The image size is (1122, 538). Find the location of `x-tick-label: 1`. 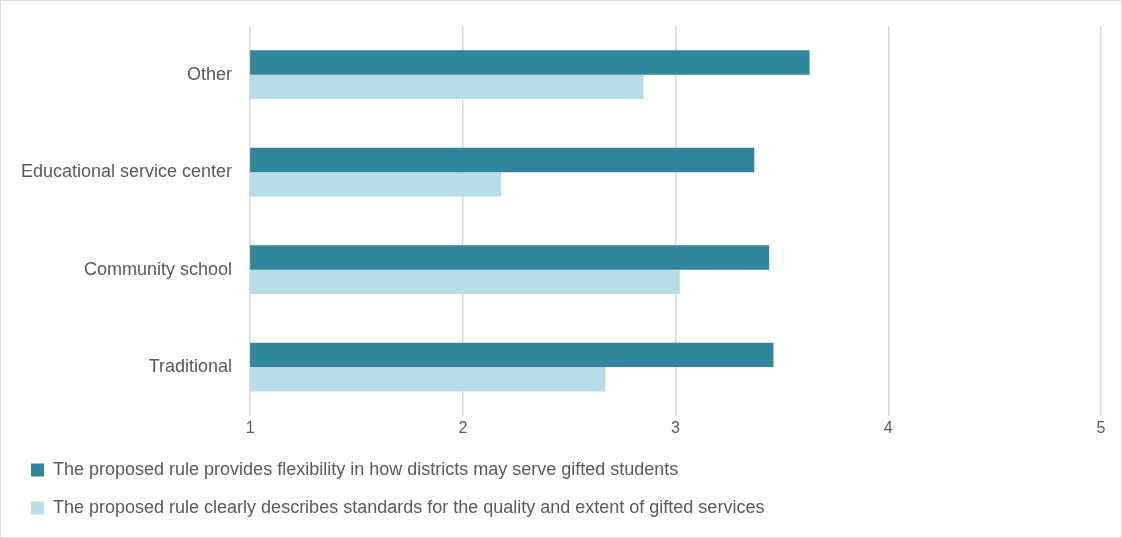

x-tick-label: 1 is located at coordinates (250, 427).